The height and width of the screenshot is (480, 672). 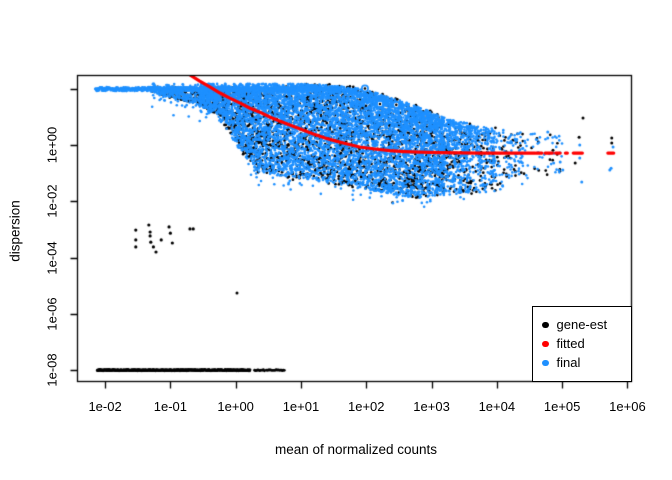 What do you see at coordinates (52, 145) in the screenshot?
I see `y-tick-label: 1e+00` at bounding box center [52, 145].